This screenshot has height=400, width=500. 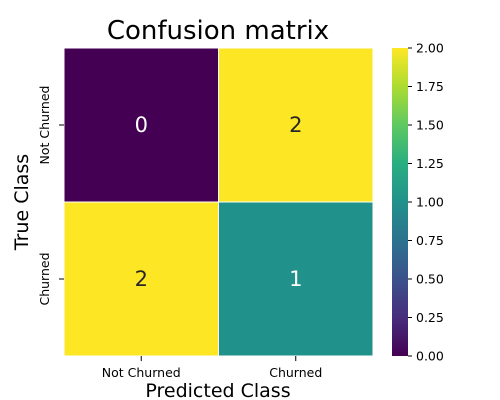 I want to click on y-axis: Not Churned Churned, so click(x=50, y=196).